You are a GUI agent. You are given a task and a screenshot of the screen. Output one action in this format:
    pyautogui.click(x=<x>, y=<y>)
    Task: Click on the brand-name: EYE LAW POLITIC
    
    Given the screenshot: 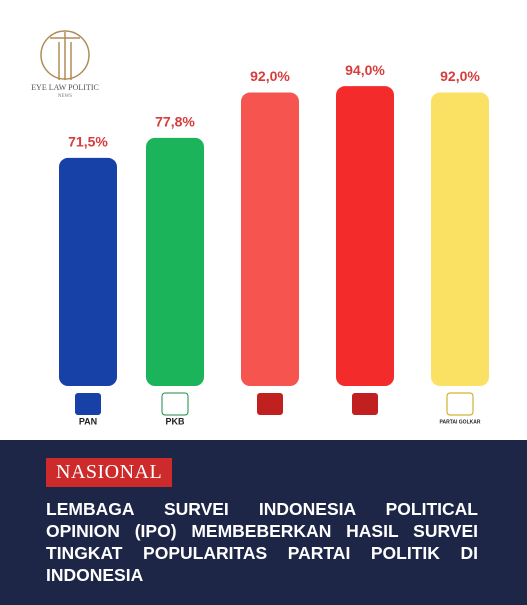 What is the action you would take?
    pyautogui.click(x=65, y=87)
    